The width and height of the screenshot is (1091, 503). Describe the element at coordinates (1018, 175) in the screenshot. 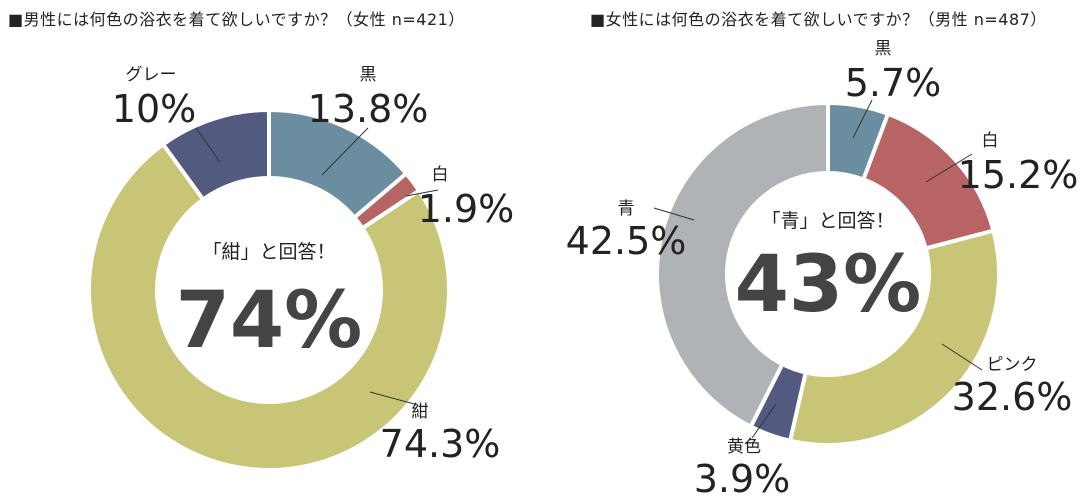

I see `slice-value-label: 15.2%` at that location.